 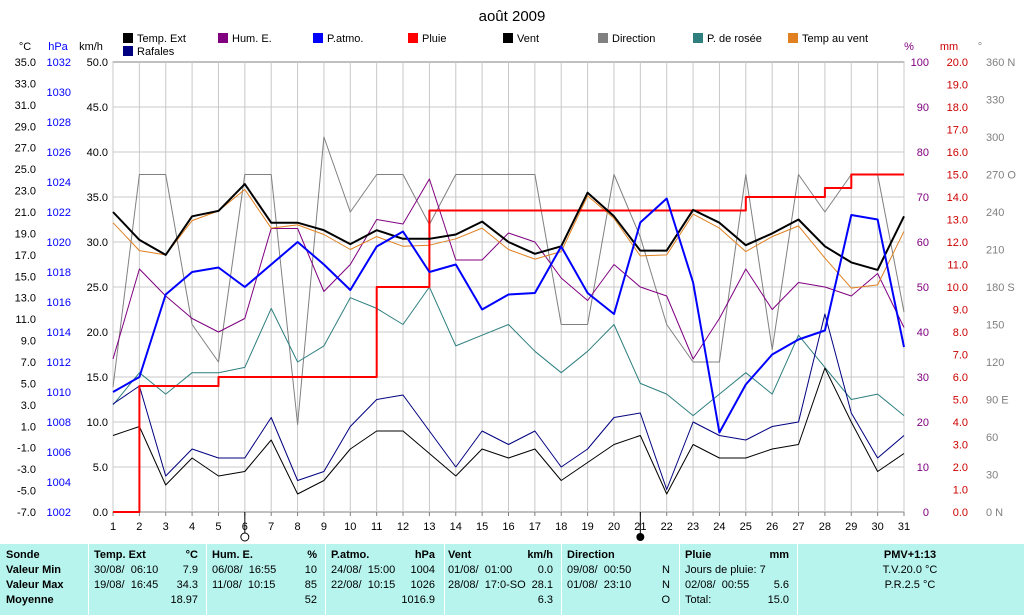 What do you see at coordinates (97, 423) in the screenshot?
I see `tick-label-left-kmh: 10.0` at bounding box center [97, 423].